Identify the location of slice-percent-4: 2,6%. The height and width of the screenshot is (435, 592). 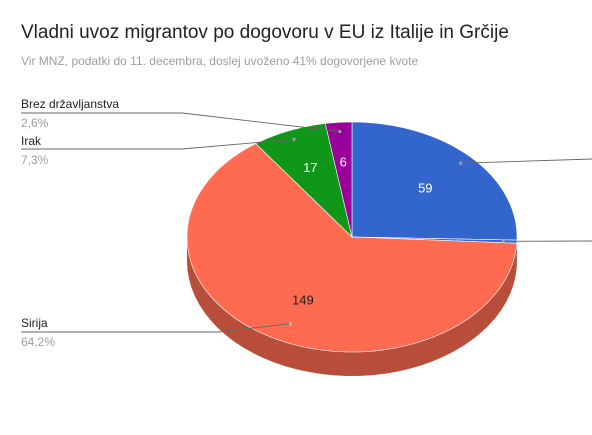
(35, 123).